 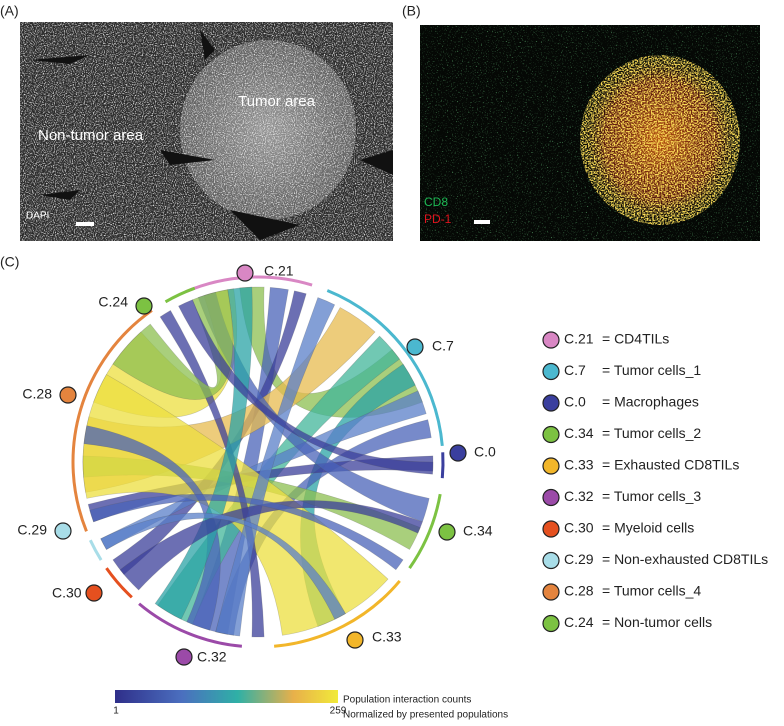 What do you see at coordinates (206, 131) in the screenshot?
I see `dapi-image` at bounding box center [206, 131].